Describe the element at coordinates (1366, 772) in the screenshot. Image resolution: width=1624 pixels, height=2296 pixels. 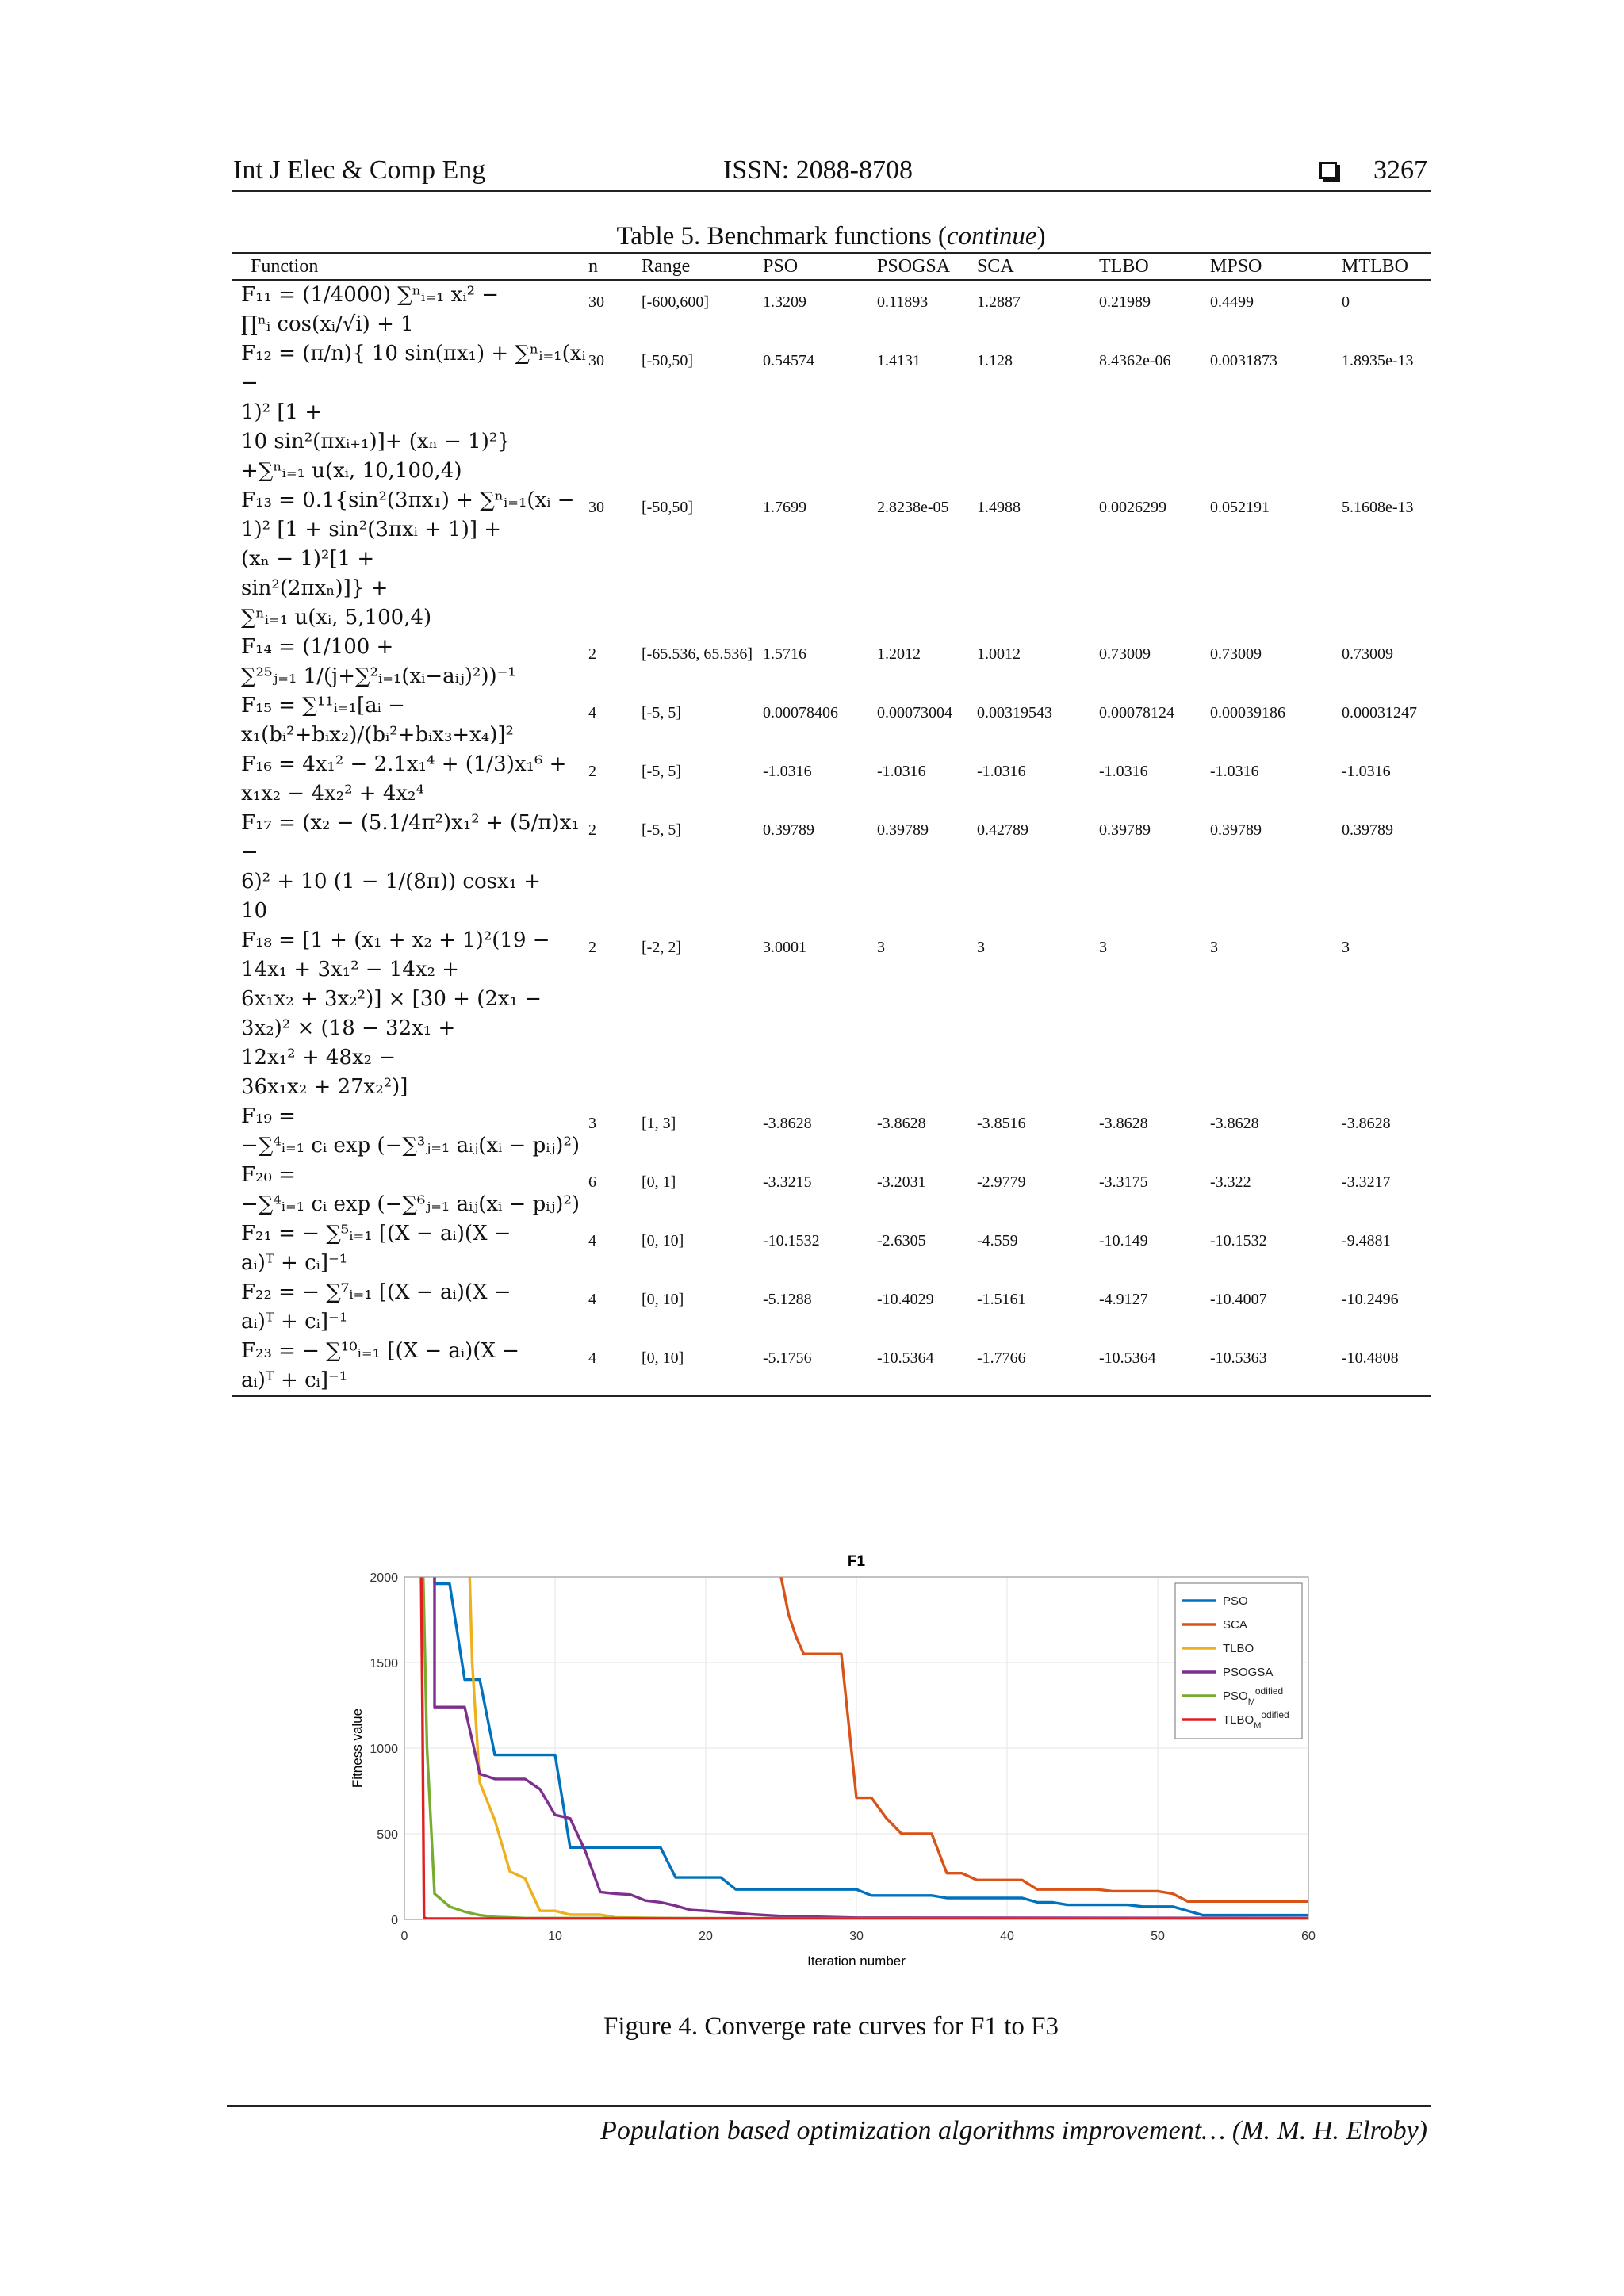
I see `cell-mtlbo: -1.0316` at that location.